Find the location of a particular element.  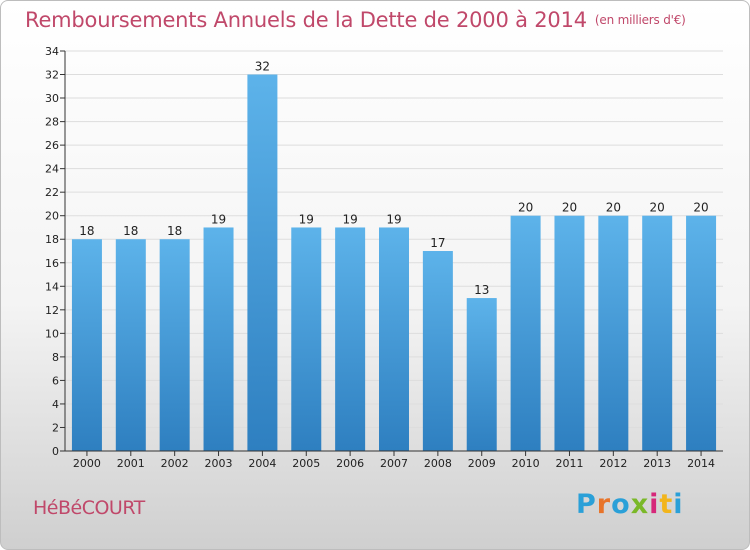

bar-2005 is located at coordinates (306, 339).